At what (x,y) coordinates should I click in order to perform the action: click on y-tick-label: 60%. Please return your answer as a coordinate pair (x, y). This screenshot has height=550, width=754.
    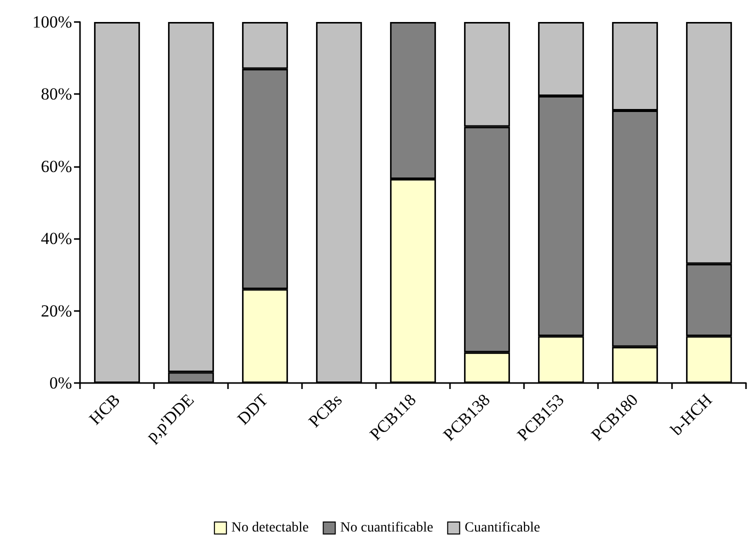
    Looking at the image, I should click on (56, 166).